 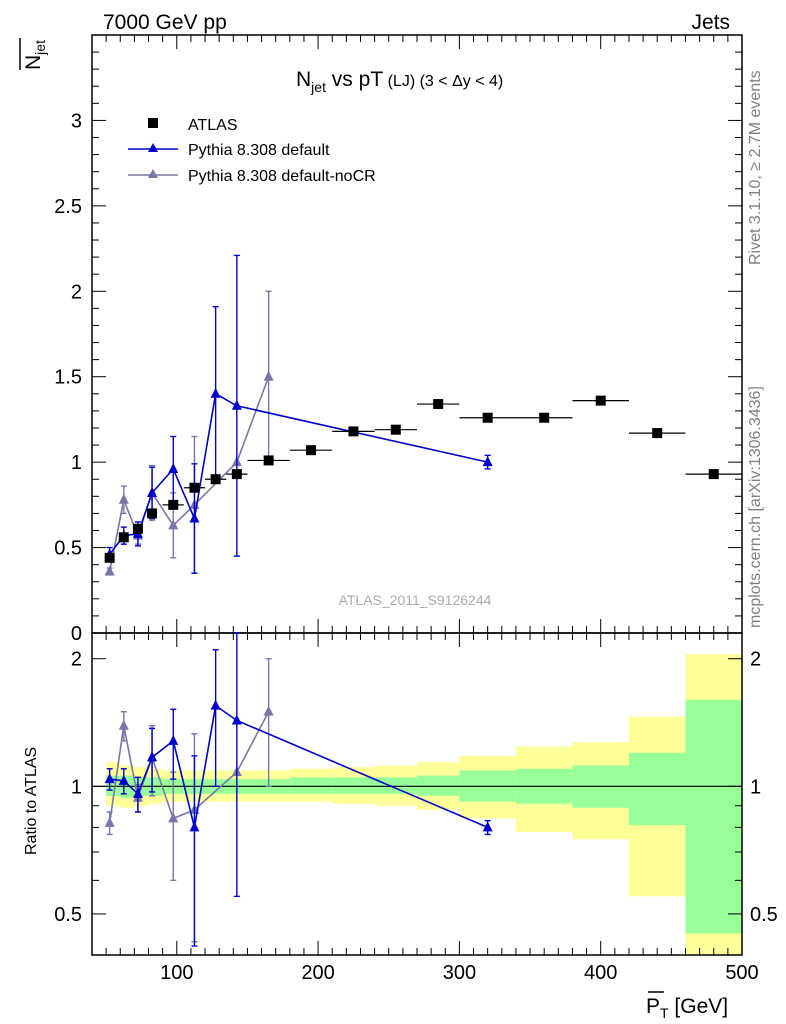 I want to click on analysis-id: ATLAS_2011_S9126244, so click(x=415, y=600).